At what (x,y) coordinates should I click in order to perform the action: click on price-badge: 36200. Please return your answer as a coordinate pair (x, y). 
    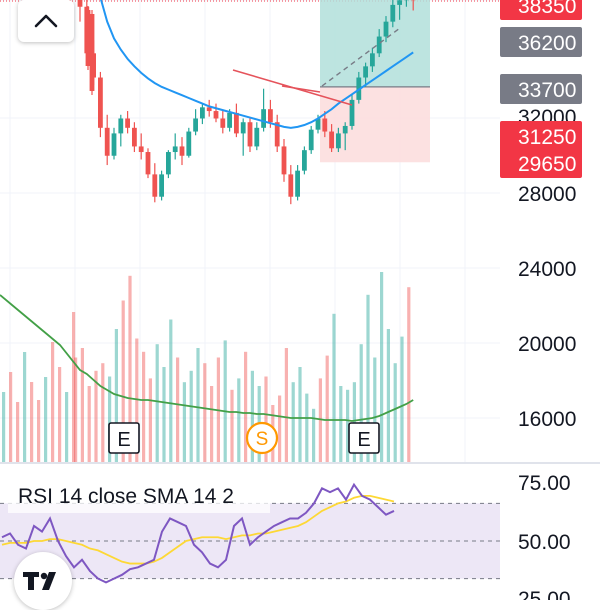
    Looking at the image, I should click on (541, 42).